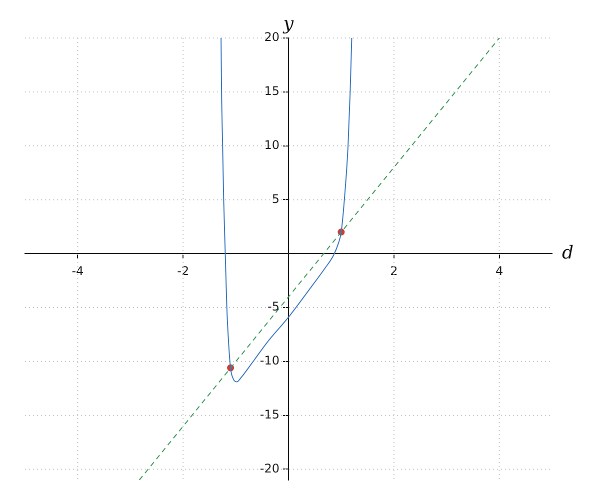 The width and height of the screenshot is (600, 500). What do you see at coordinates (274, 307) in the screenshot?
I see `y-tick-label: -5` at bounding box center [274, 307].